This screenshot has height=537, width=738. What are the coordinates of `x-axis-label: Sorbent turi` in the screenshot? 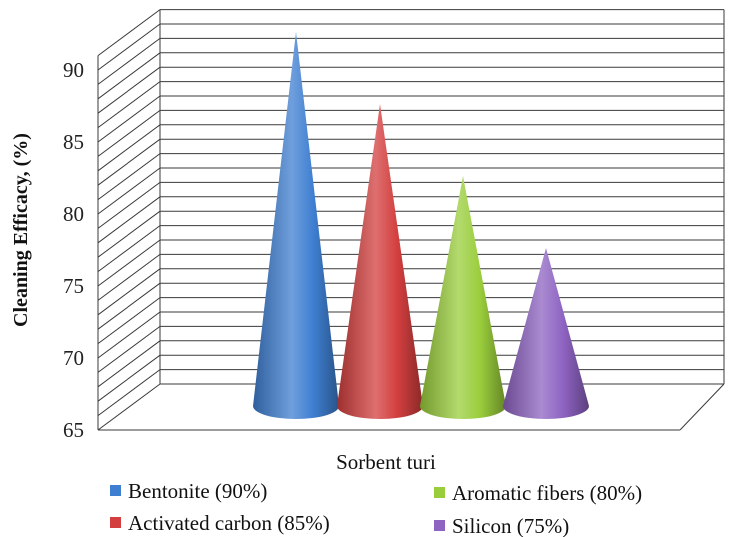 It's located at (386, 462).